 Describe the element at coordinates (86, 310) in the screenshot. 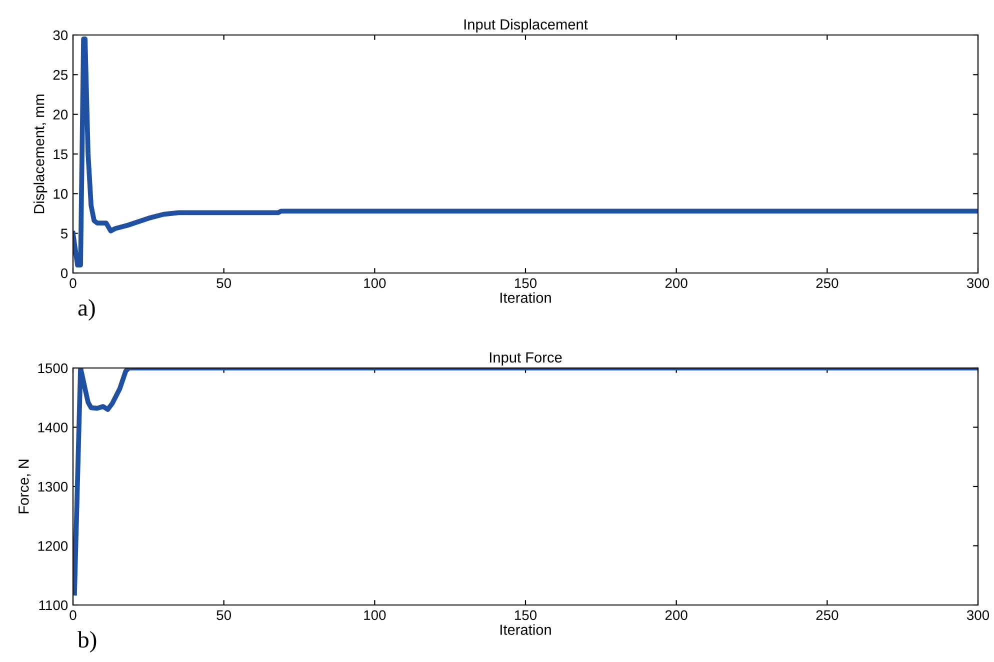

I see `text: a)` at that location.